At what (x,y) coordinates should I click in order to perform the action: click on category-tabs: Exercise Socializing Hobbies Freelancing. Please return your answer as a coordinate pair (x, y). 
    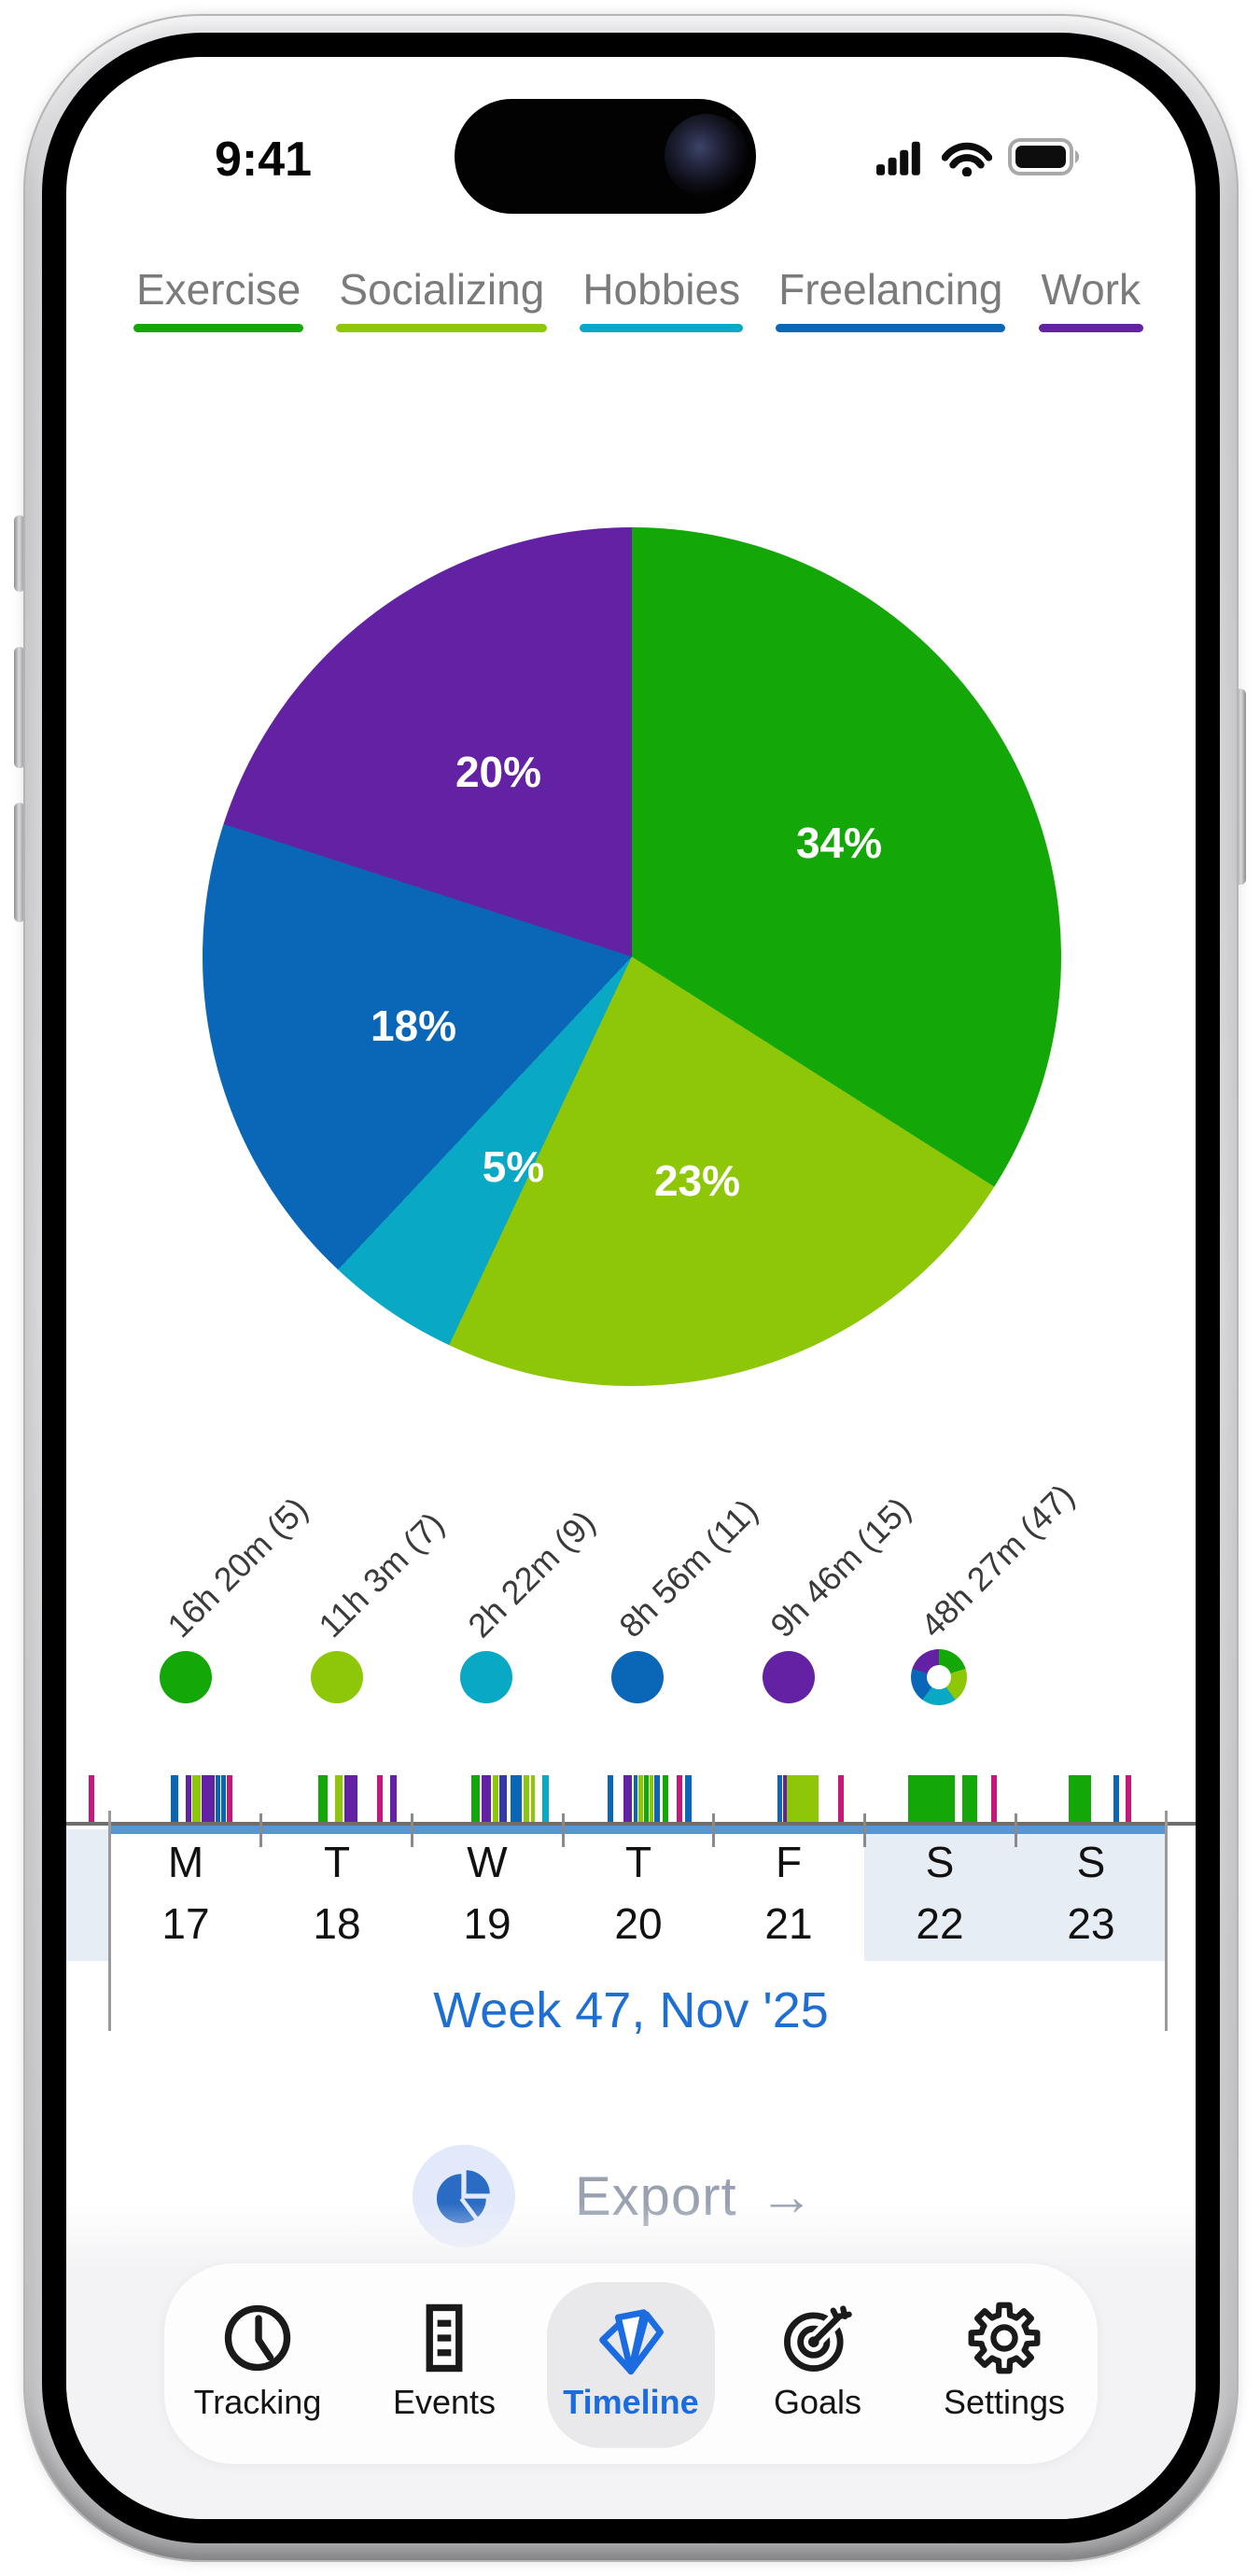
    Looking at the image, I should click on (638, 298).